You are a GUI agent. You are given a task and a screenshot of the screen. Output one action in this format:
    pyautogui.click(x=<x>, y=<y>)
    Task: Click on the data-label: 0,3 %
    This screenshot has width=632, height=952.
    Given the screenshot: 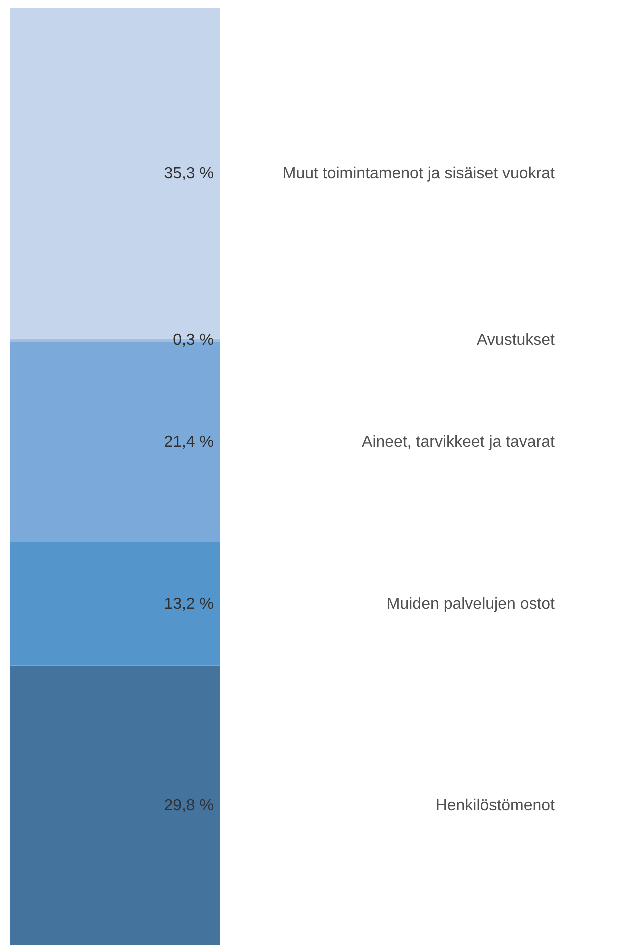 What is the action you would take?
    pyautogui.click(x=193, y=341)
    